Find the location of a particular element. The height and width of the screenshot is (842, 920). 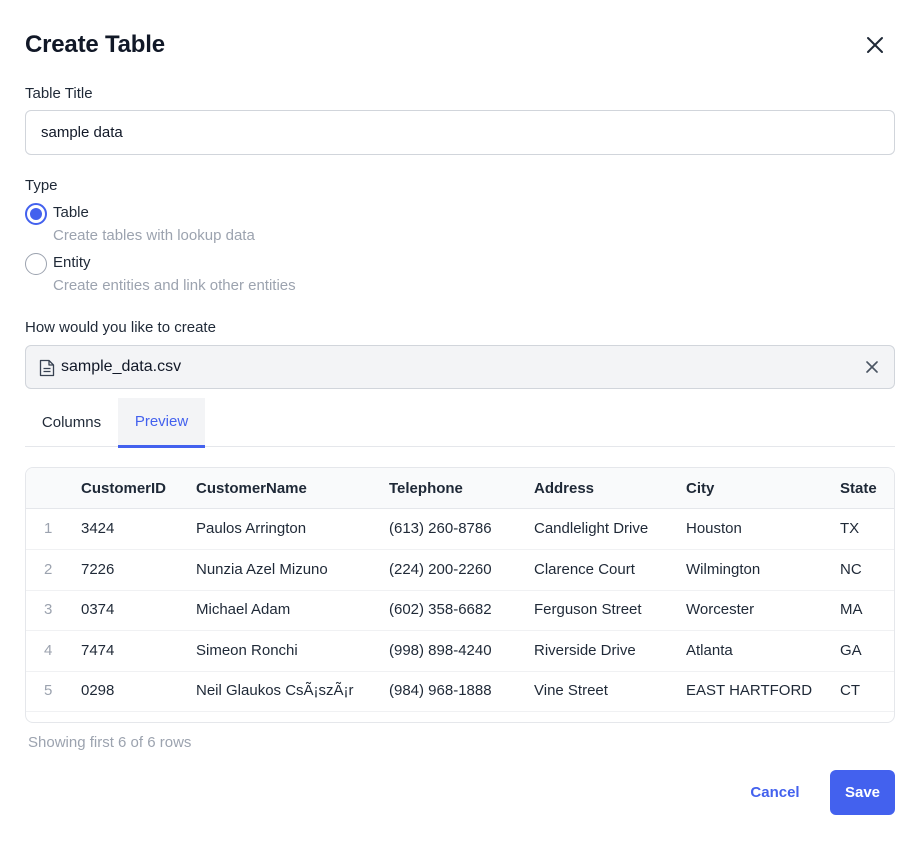

cell-city: Atlanta is located at coordinates (709, 650).